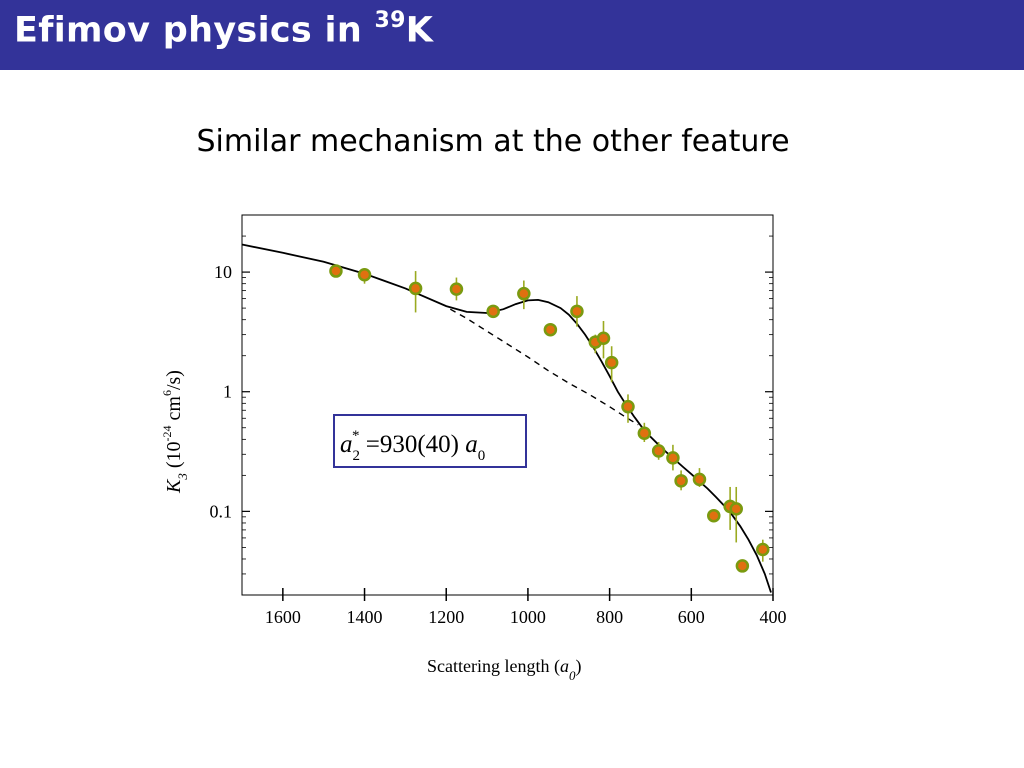  Describe the element at coordinates (564, 666) in the screenshot. I see `x-label-var: a` at that location.